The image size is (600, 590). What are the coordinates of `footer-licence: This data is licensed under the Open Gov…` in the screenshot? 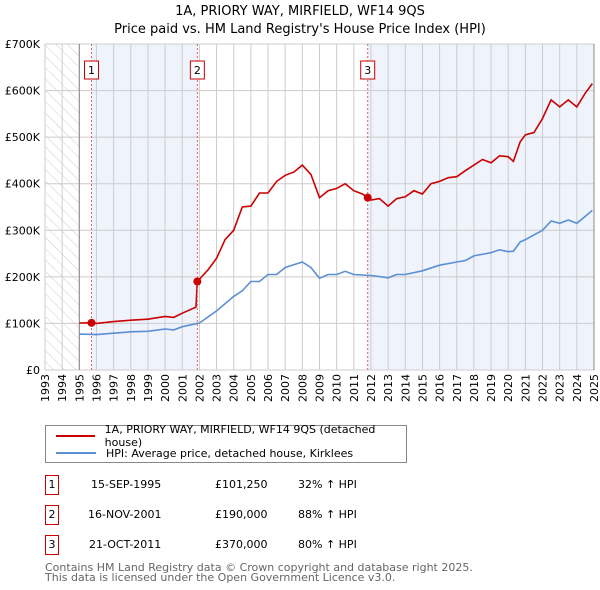 It's located at (220, 577).